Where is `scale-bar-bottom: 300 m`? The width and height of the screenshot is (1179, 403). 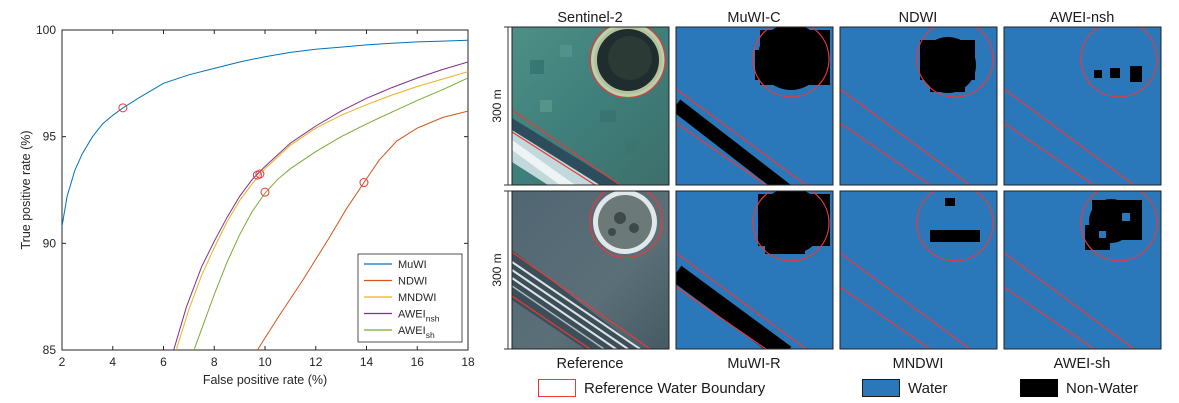
scale-bar-bottom: 300 m is located at coordinates (501, 270).